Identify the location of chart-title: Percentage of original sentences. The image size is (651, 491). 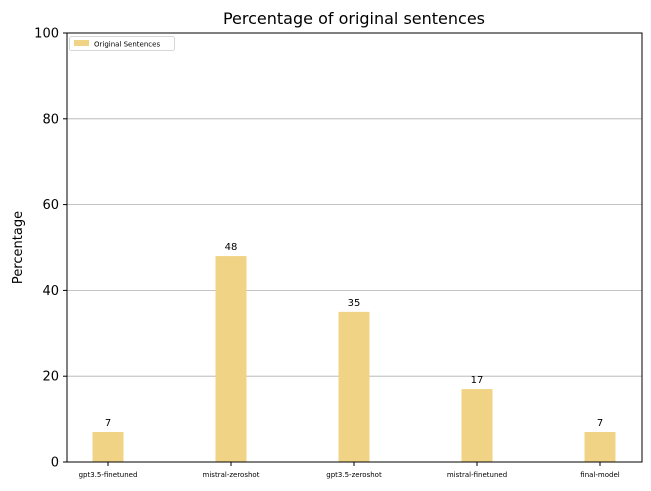
(354, 18).